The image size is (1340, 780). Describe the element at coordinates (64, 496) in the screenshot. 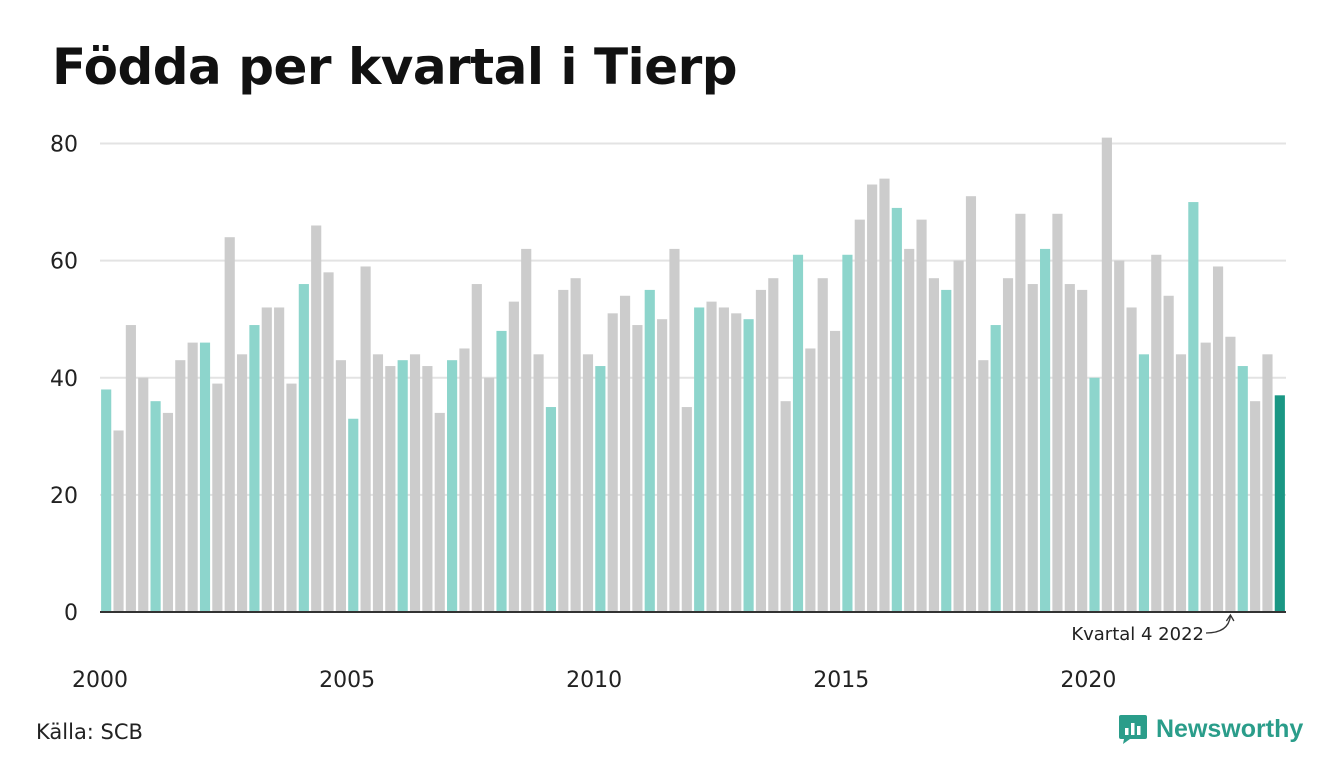

I see `y-tick-label: 20` at that location.